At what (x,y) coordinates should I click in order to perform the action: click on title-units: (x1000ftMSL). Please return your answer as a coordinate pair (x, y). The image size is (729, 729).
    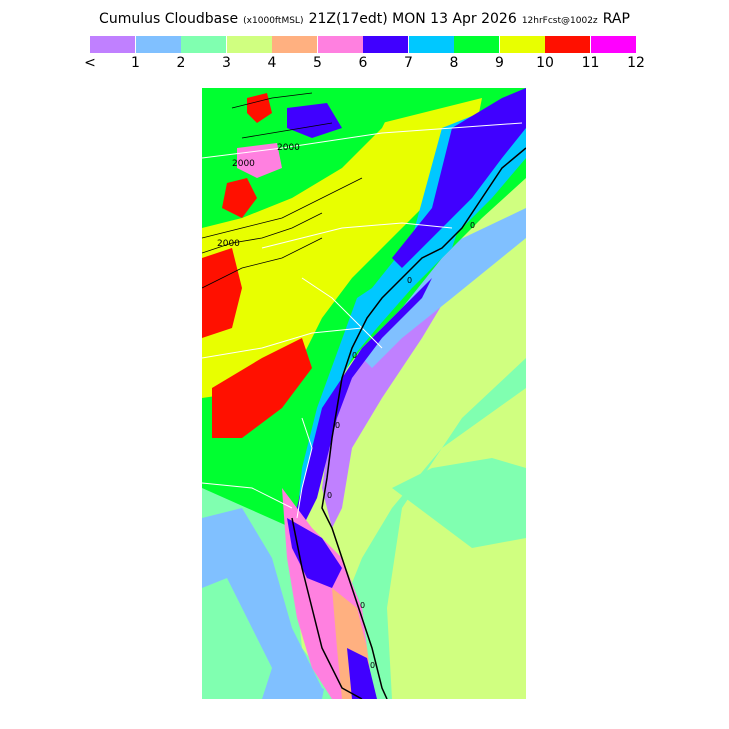
    Looking at the image, I should click on (273, 21).